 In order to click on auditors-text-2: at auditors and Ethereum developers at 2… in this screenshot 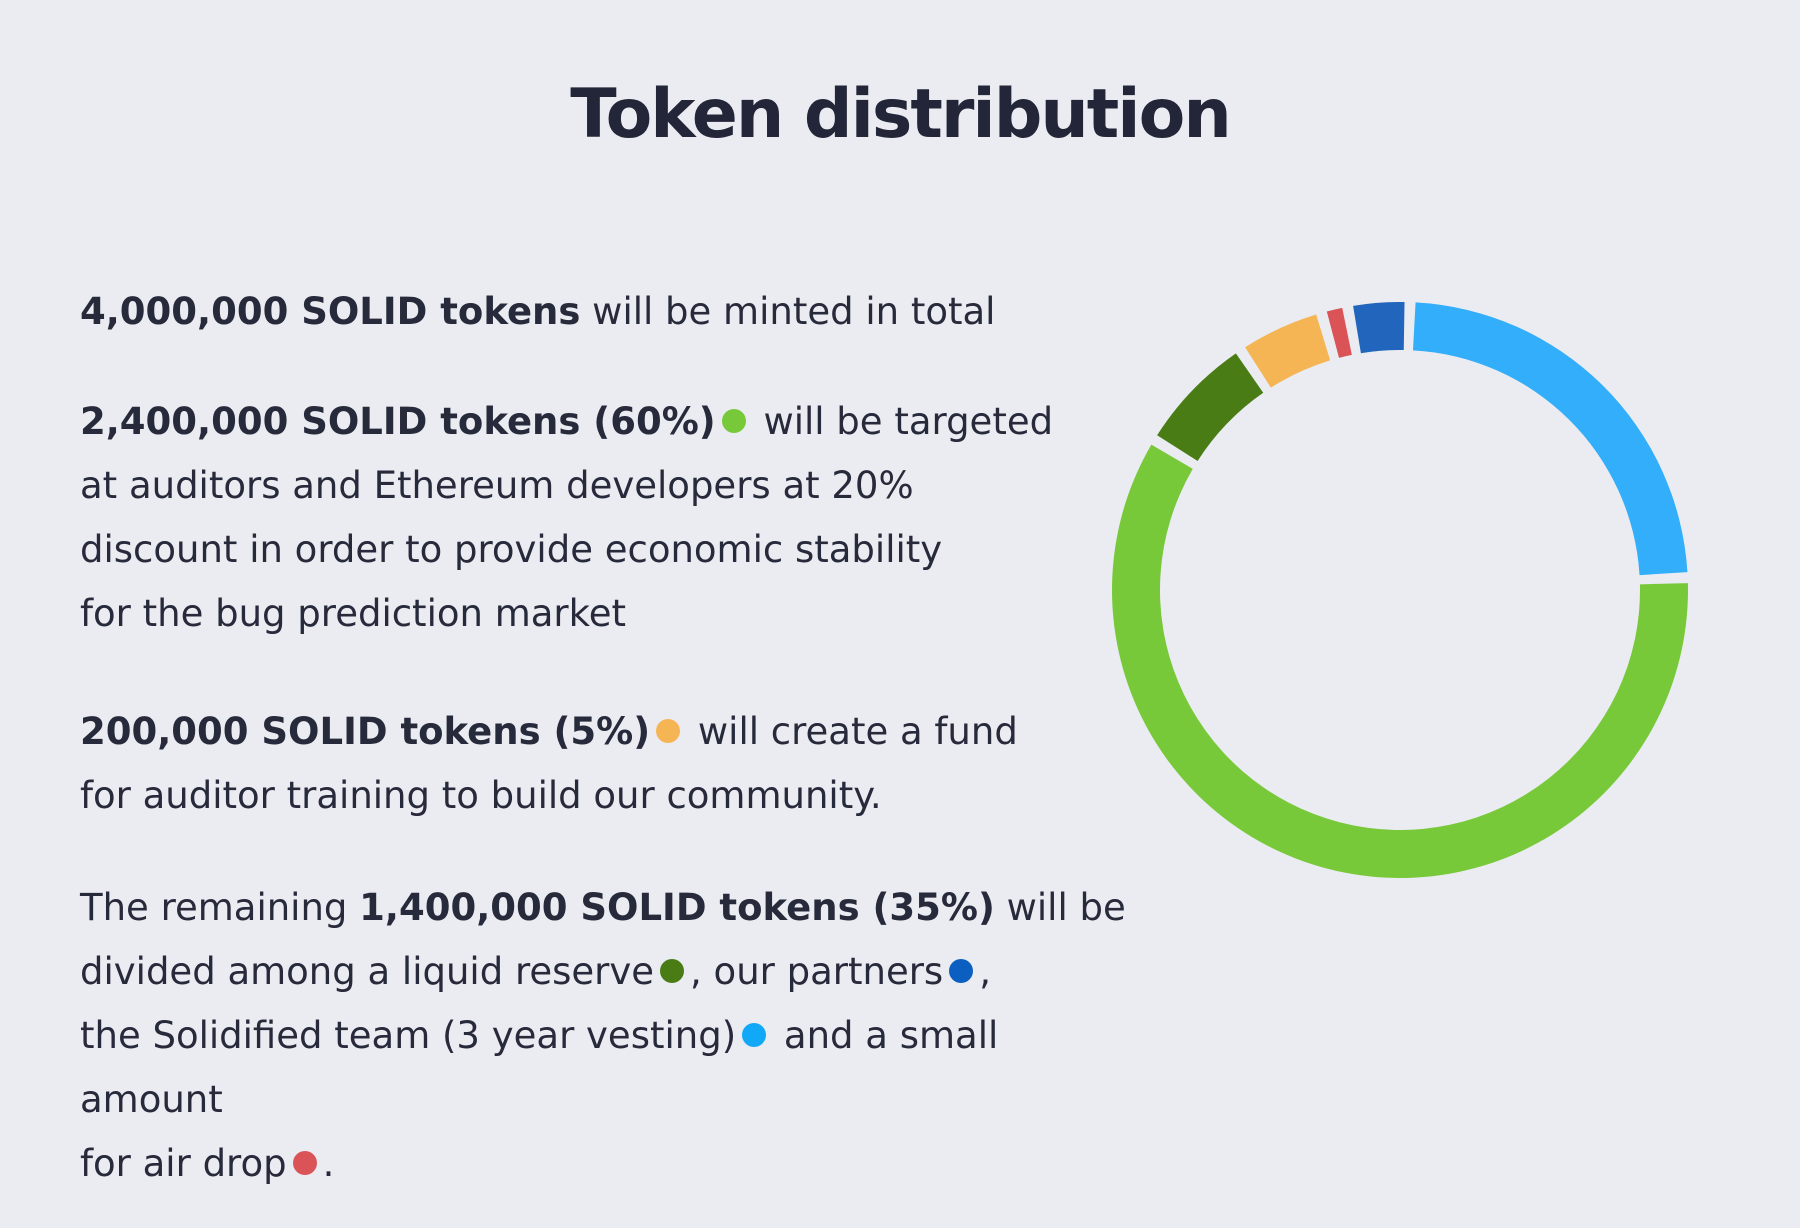, I will do `click(497, 485)`.